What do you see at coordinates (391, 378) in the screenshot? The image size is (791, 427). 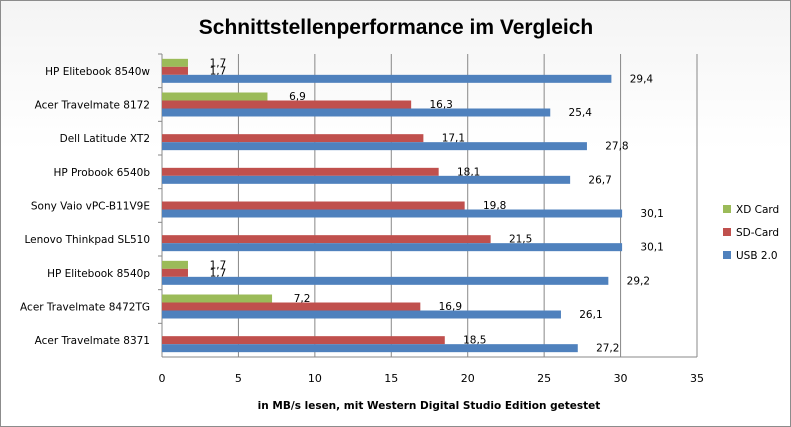 I see `x-tick-label: 15` at bounding box center [391, 378].